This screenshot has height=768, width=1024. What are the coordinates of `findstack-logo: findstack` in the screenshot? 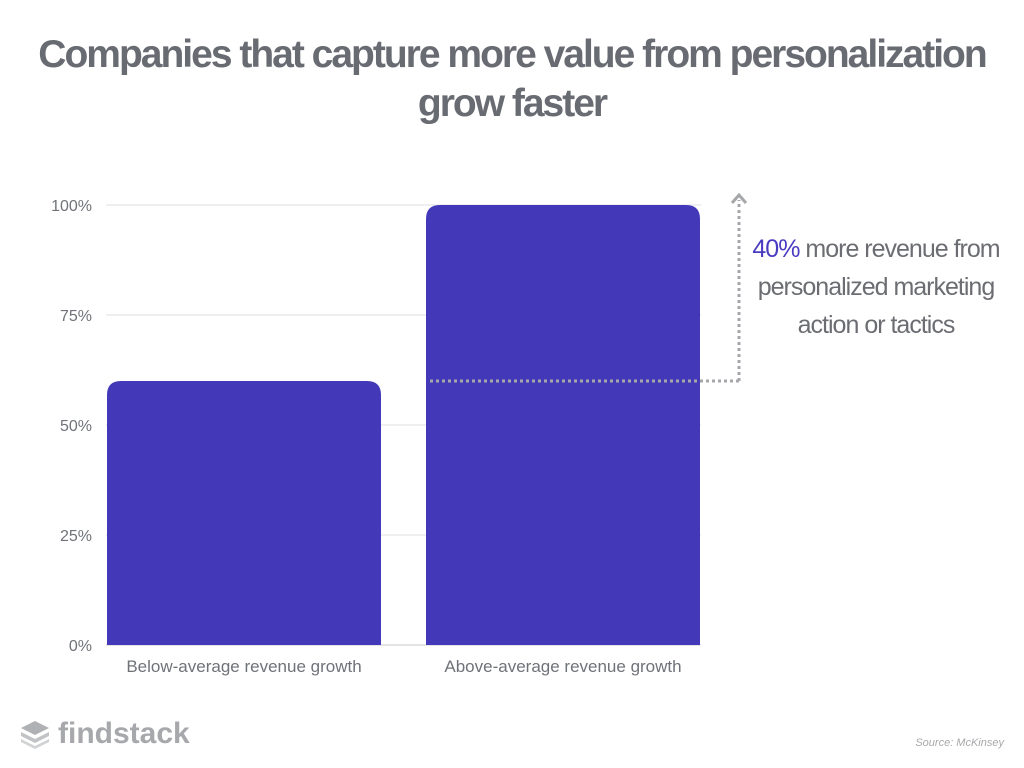 It's located at (104, 734).